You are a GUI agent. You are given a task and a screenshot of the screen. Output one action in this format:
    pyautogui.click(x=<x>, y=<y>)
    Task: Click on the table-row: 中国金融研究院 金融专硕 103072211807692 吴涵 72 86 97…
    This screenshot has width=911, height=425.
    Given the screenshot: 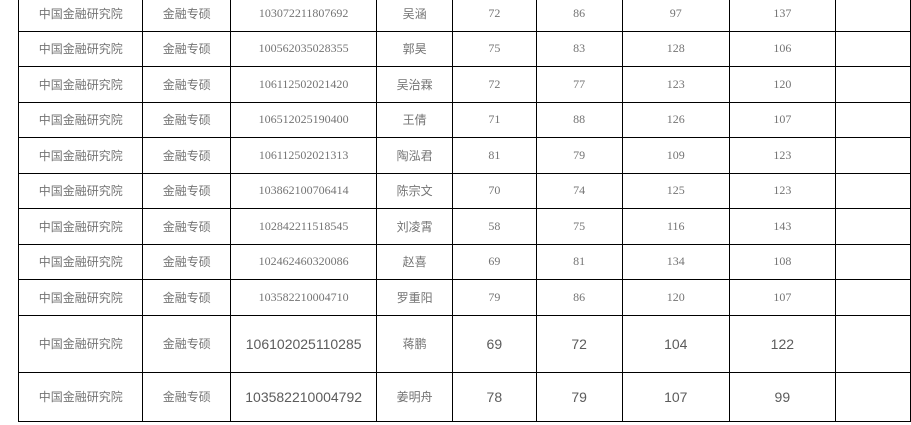 What is the action you would take?
    pyautogui.click(x=464, y=16)
    